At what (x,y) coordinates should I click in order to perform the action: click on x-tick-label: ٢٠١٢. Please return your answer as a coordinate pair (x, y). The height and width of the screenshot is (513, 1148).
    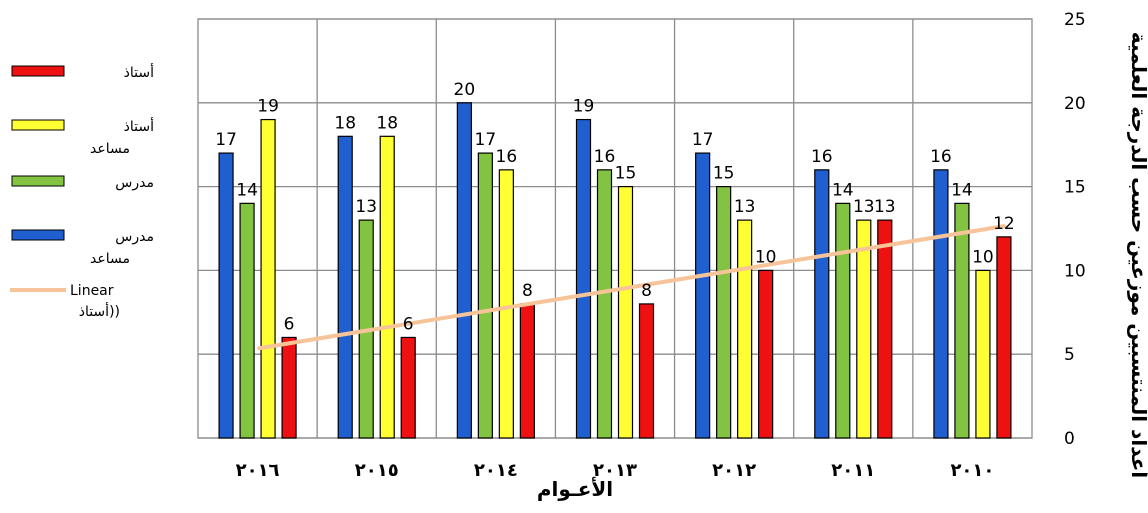
    Looking at the image, I should click on (734, 470).